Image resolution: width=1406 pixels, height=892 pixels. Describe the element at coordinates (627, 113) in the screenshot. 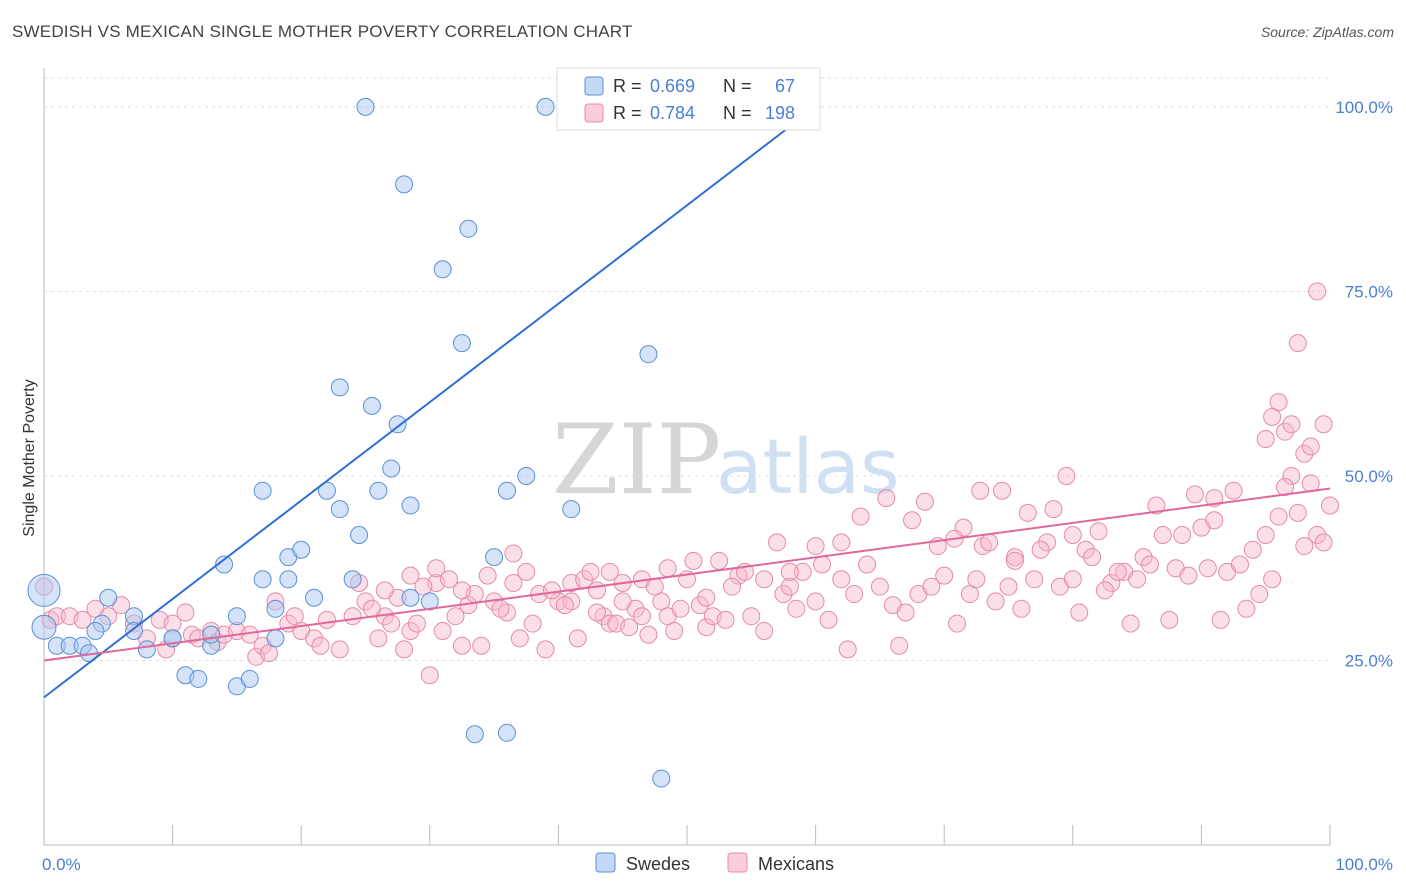

I see `legend-r-label: R =` at that location.